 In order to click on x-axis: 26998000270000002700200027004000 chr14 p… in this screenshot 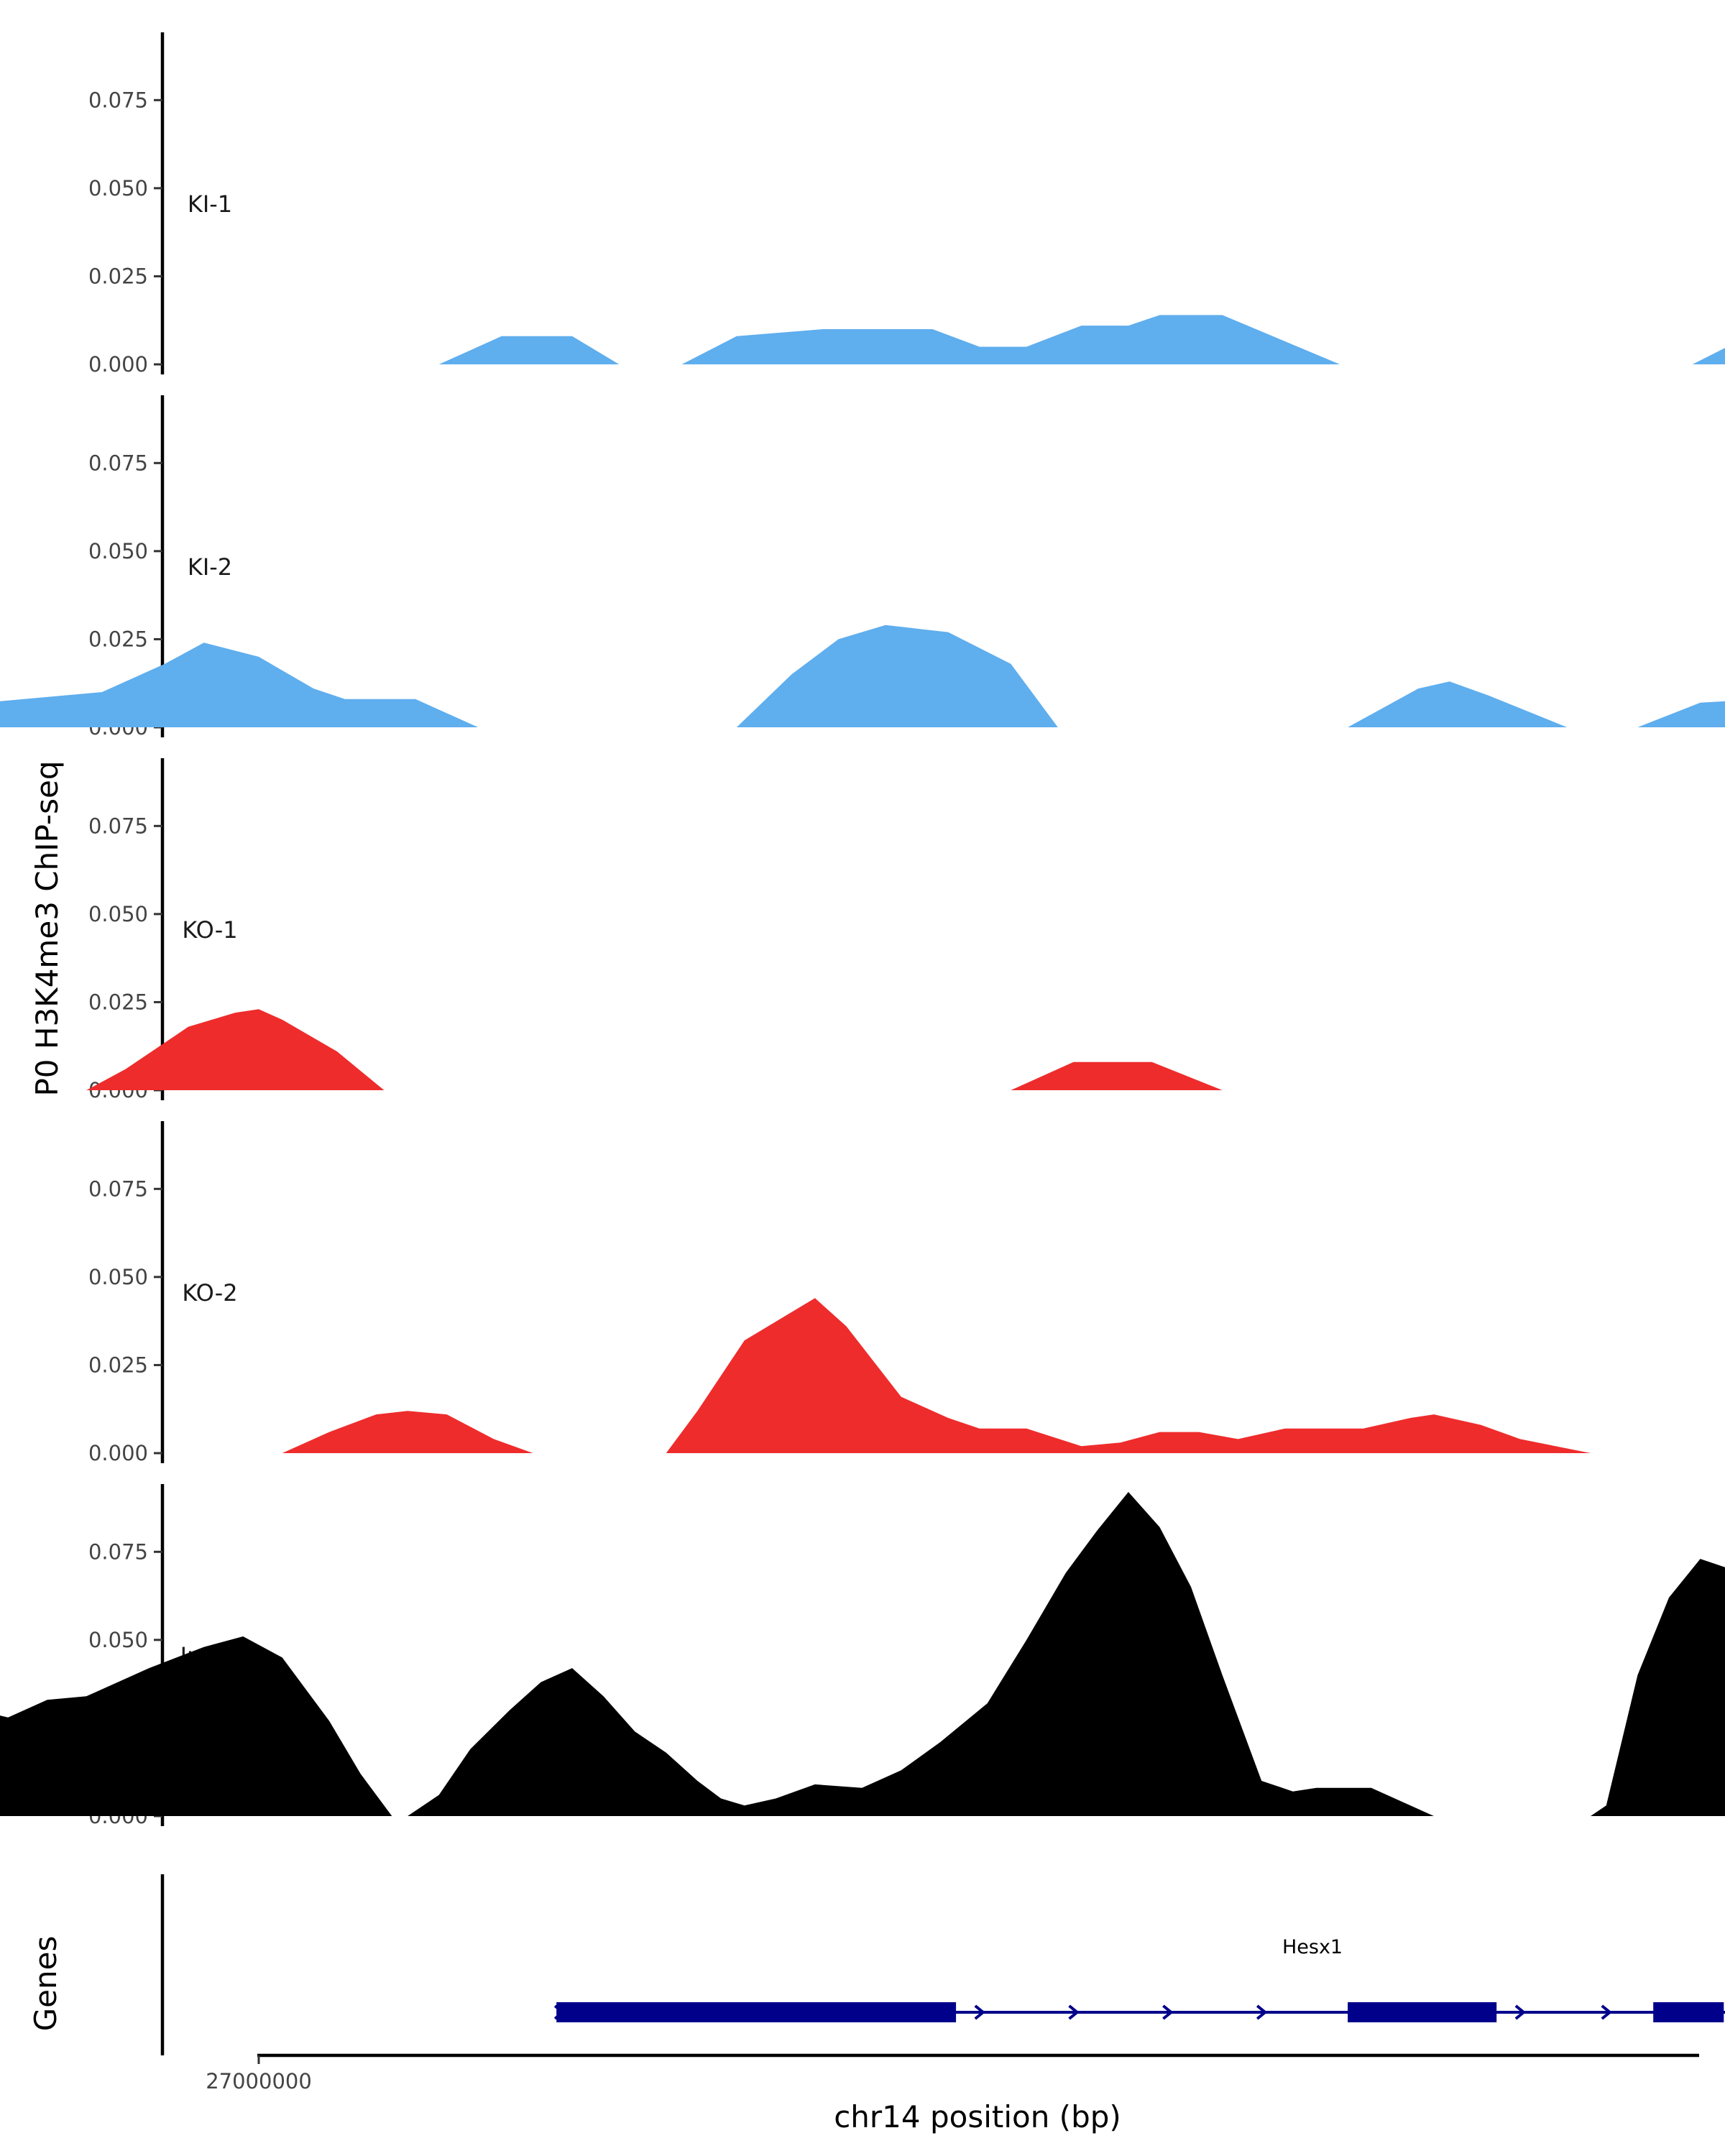, I will do `click(952, 2093)`.